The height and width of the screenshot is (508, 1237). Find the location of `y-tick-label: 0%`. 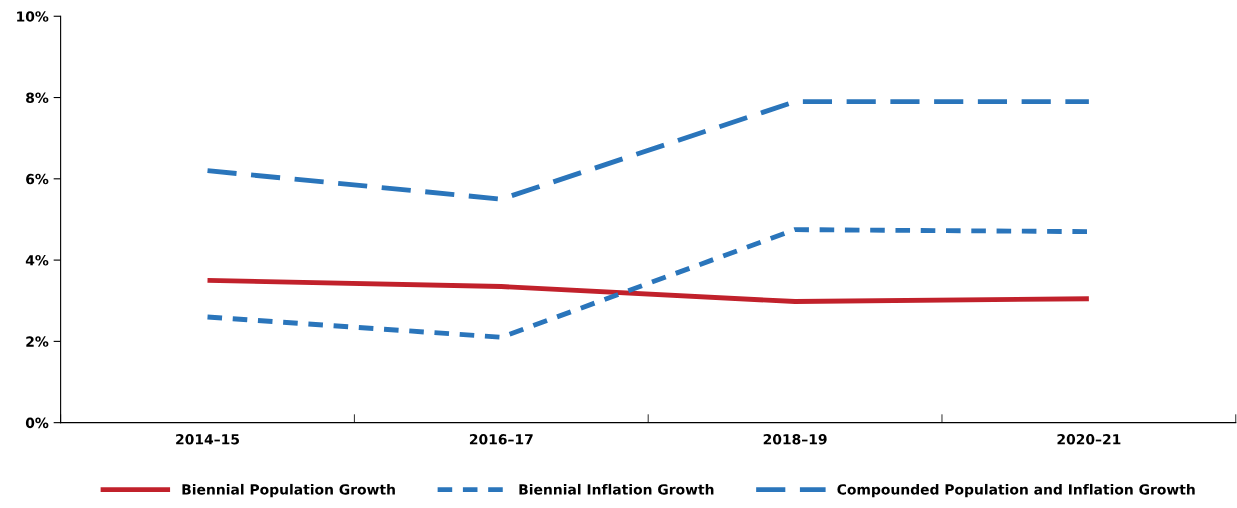

y-tick-label: 0% is located at coordinates (37, 423).